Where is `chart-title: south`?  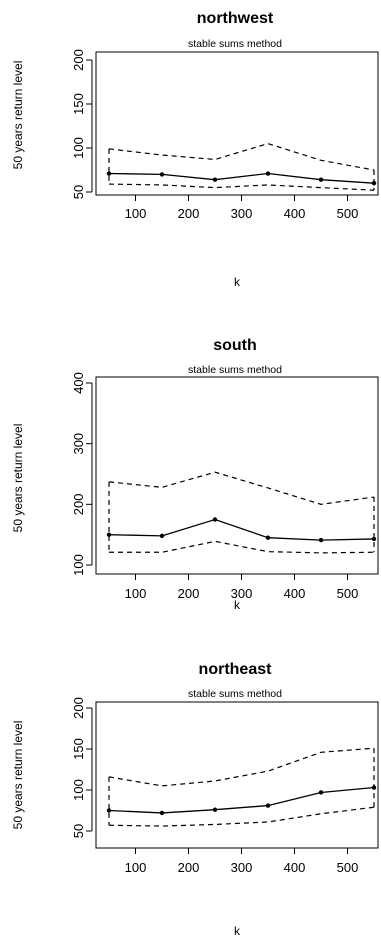 chart-title: south is located at coordinates (235, 345).